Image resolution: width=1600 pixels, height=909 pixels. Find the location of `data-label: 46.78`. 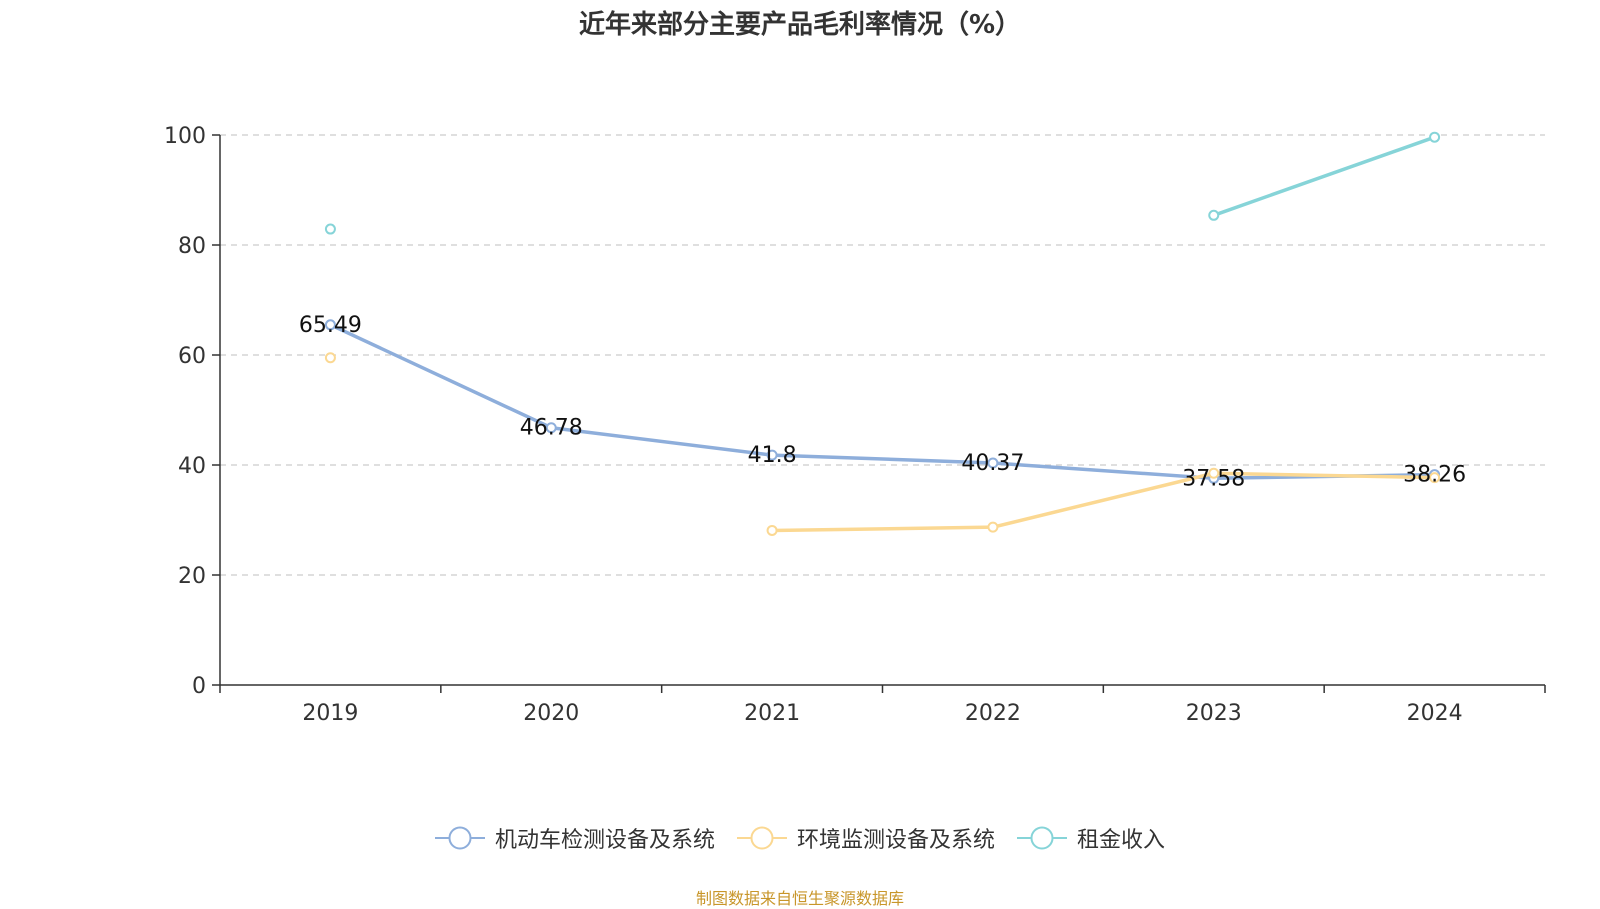

data-label: 46.78 is located at coordinates (551, 428).